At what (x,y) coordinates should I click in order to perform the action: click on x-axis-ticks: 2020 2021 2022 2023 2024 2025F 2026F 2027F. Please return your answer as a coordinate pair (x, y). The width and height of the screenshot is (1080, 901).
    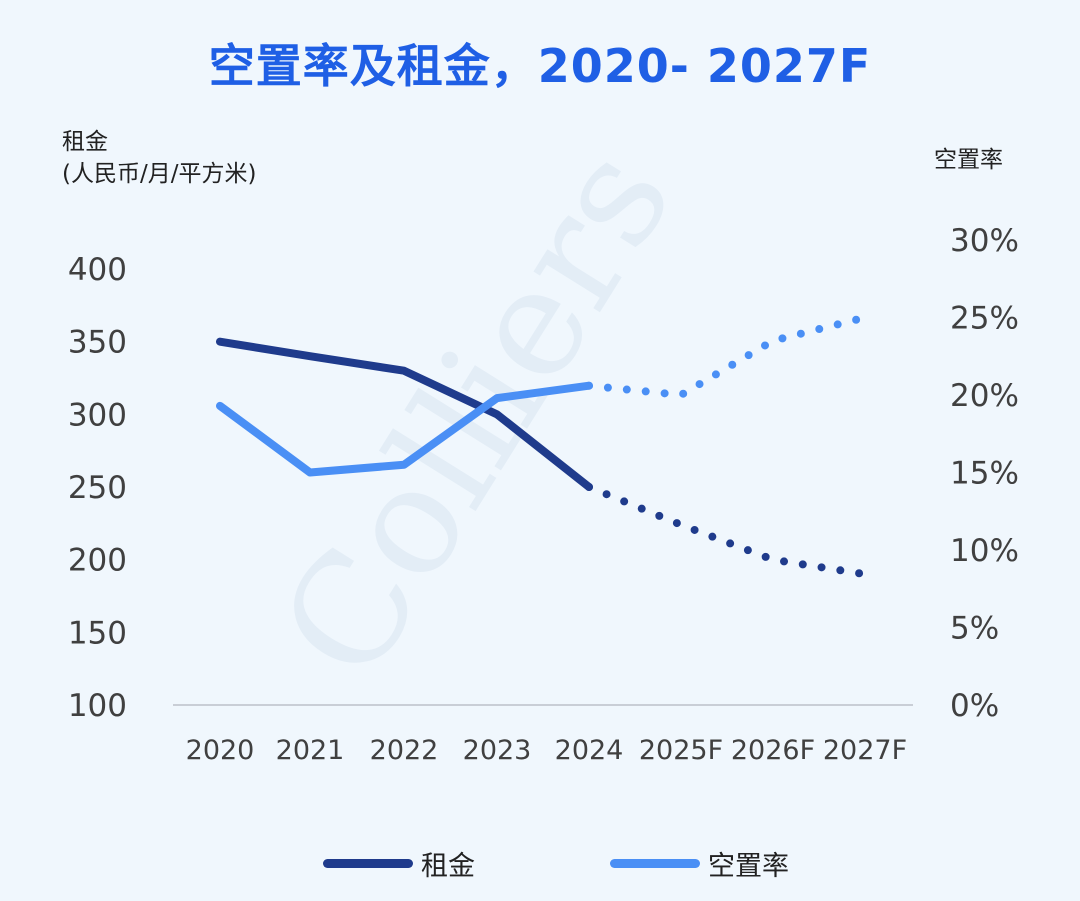
    Looking at the image, I should click on (546, 750).